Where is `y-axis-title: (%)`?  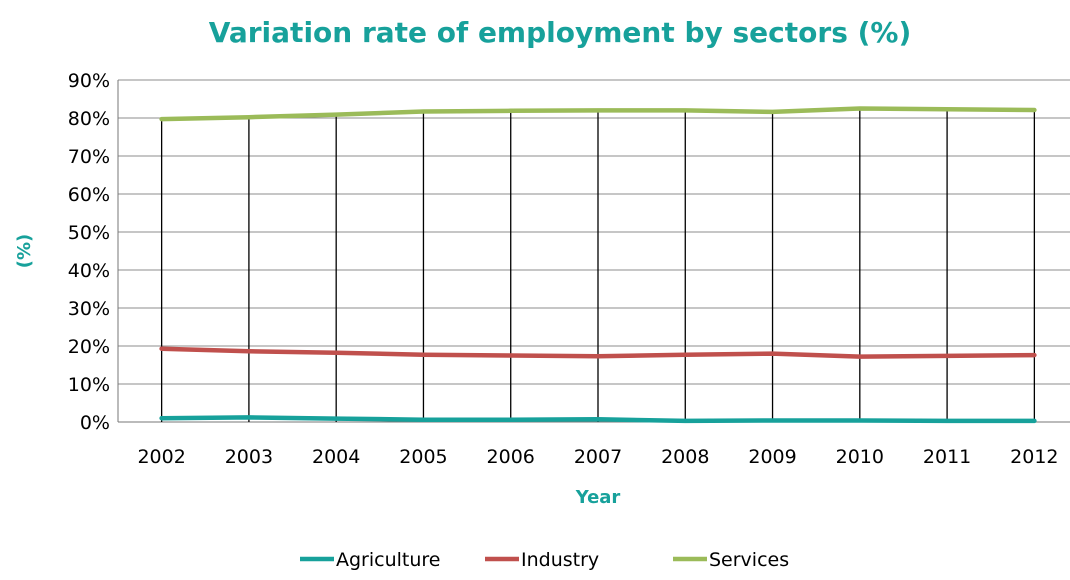 y-axis-title: (%) is located at coordinates (24, 251).